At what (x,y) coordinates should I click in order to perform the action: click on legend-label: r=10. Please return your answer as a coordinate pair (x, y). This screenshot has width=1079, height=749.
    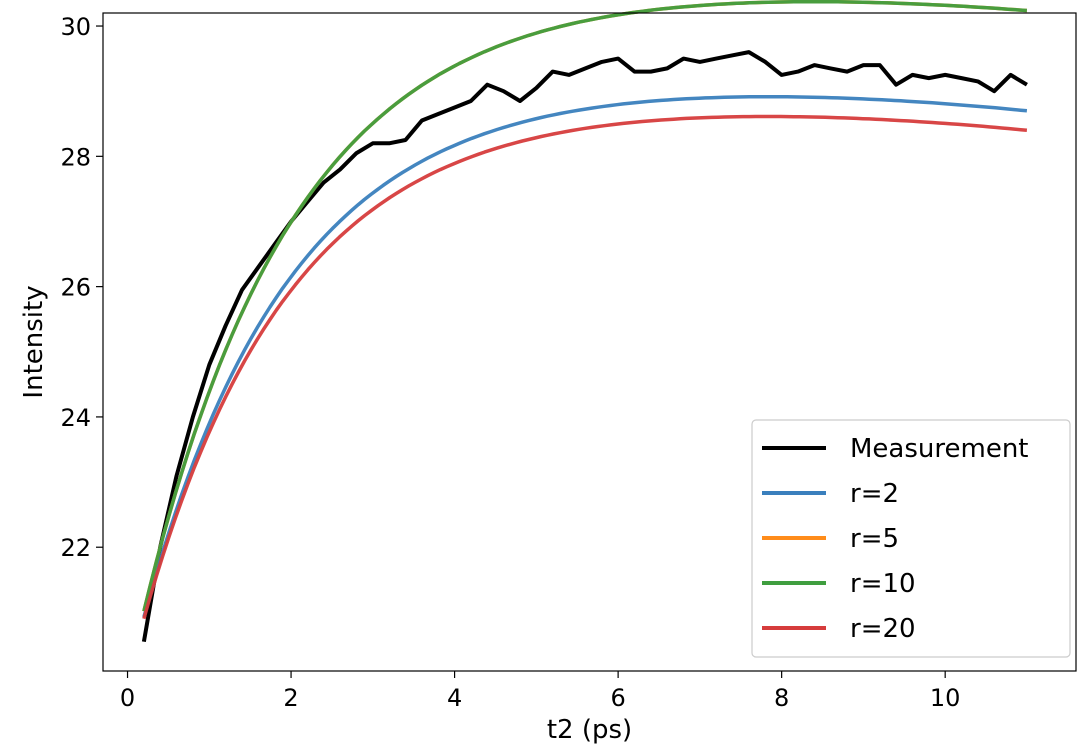
    Looking at the image, I should click on (883, 584).